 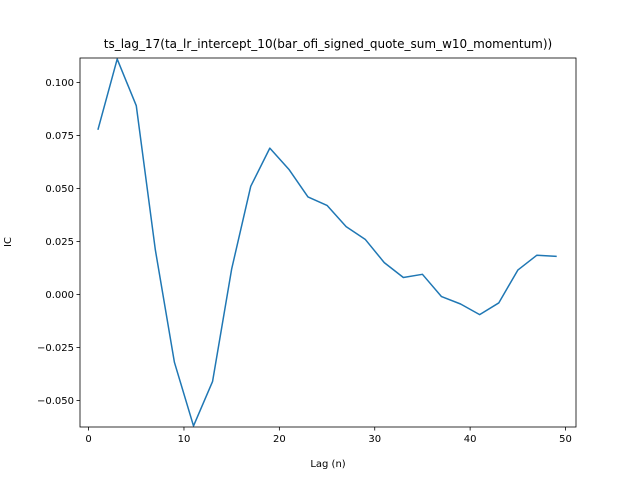 I want to click on x-tick-label: 40, so click(x=470, y=439).